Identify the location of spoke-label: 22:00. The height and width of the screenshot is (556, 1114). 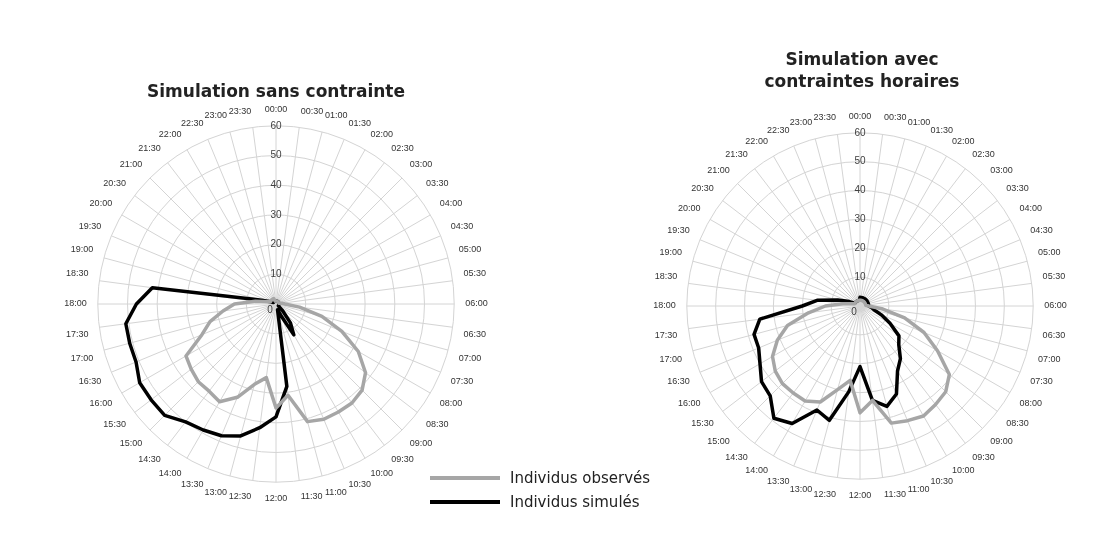
(170, 134).